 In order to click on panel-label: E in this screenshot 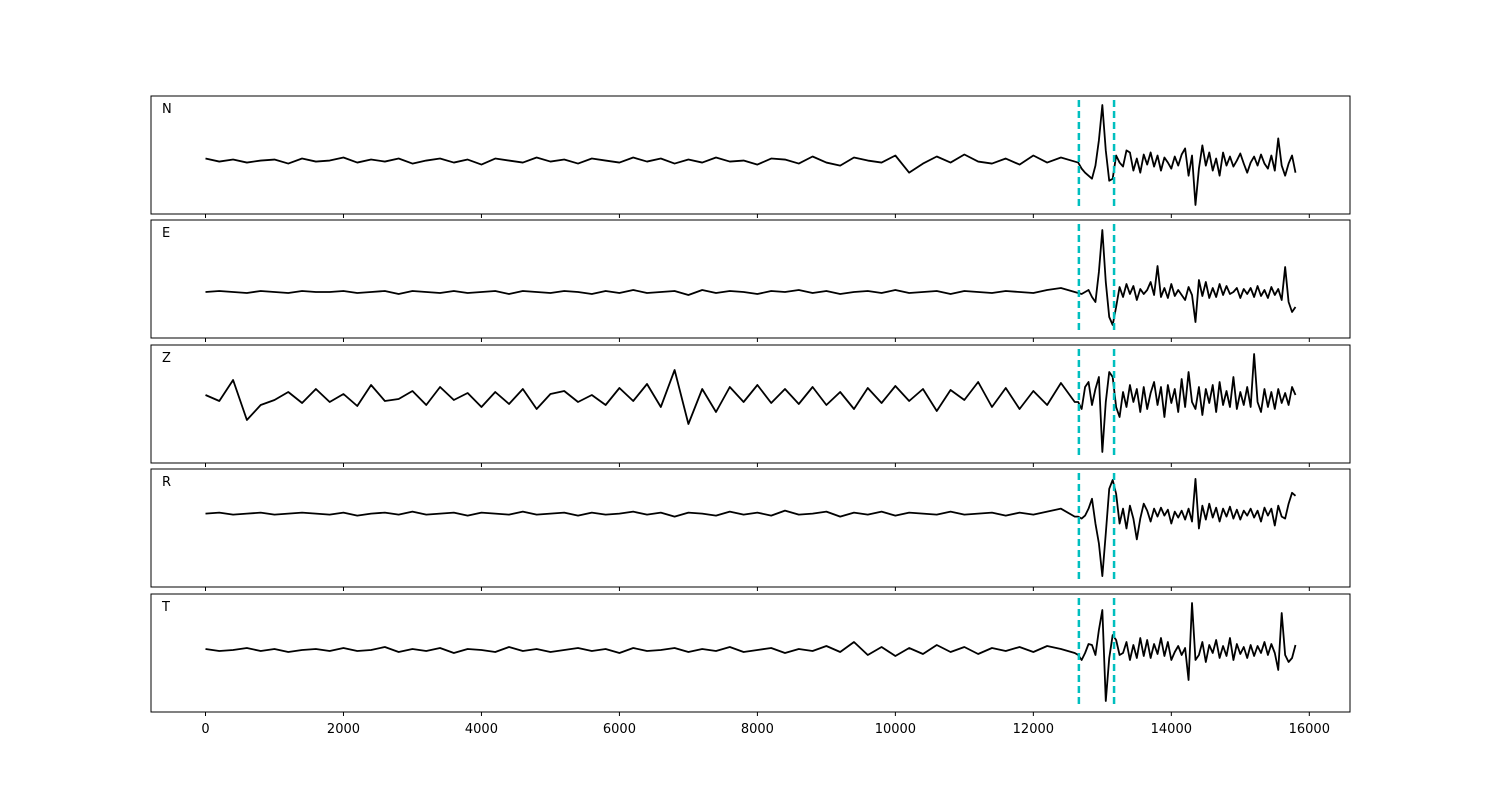, I will do `click(166, 233)`.